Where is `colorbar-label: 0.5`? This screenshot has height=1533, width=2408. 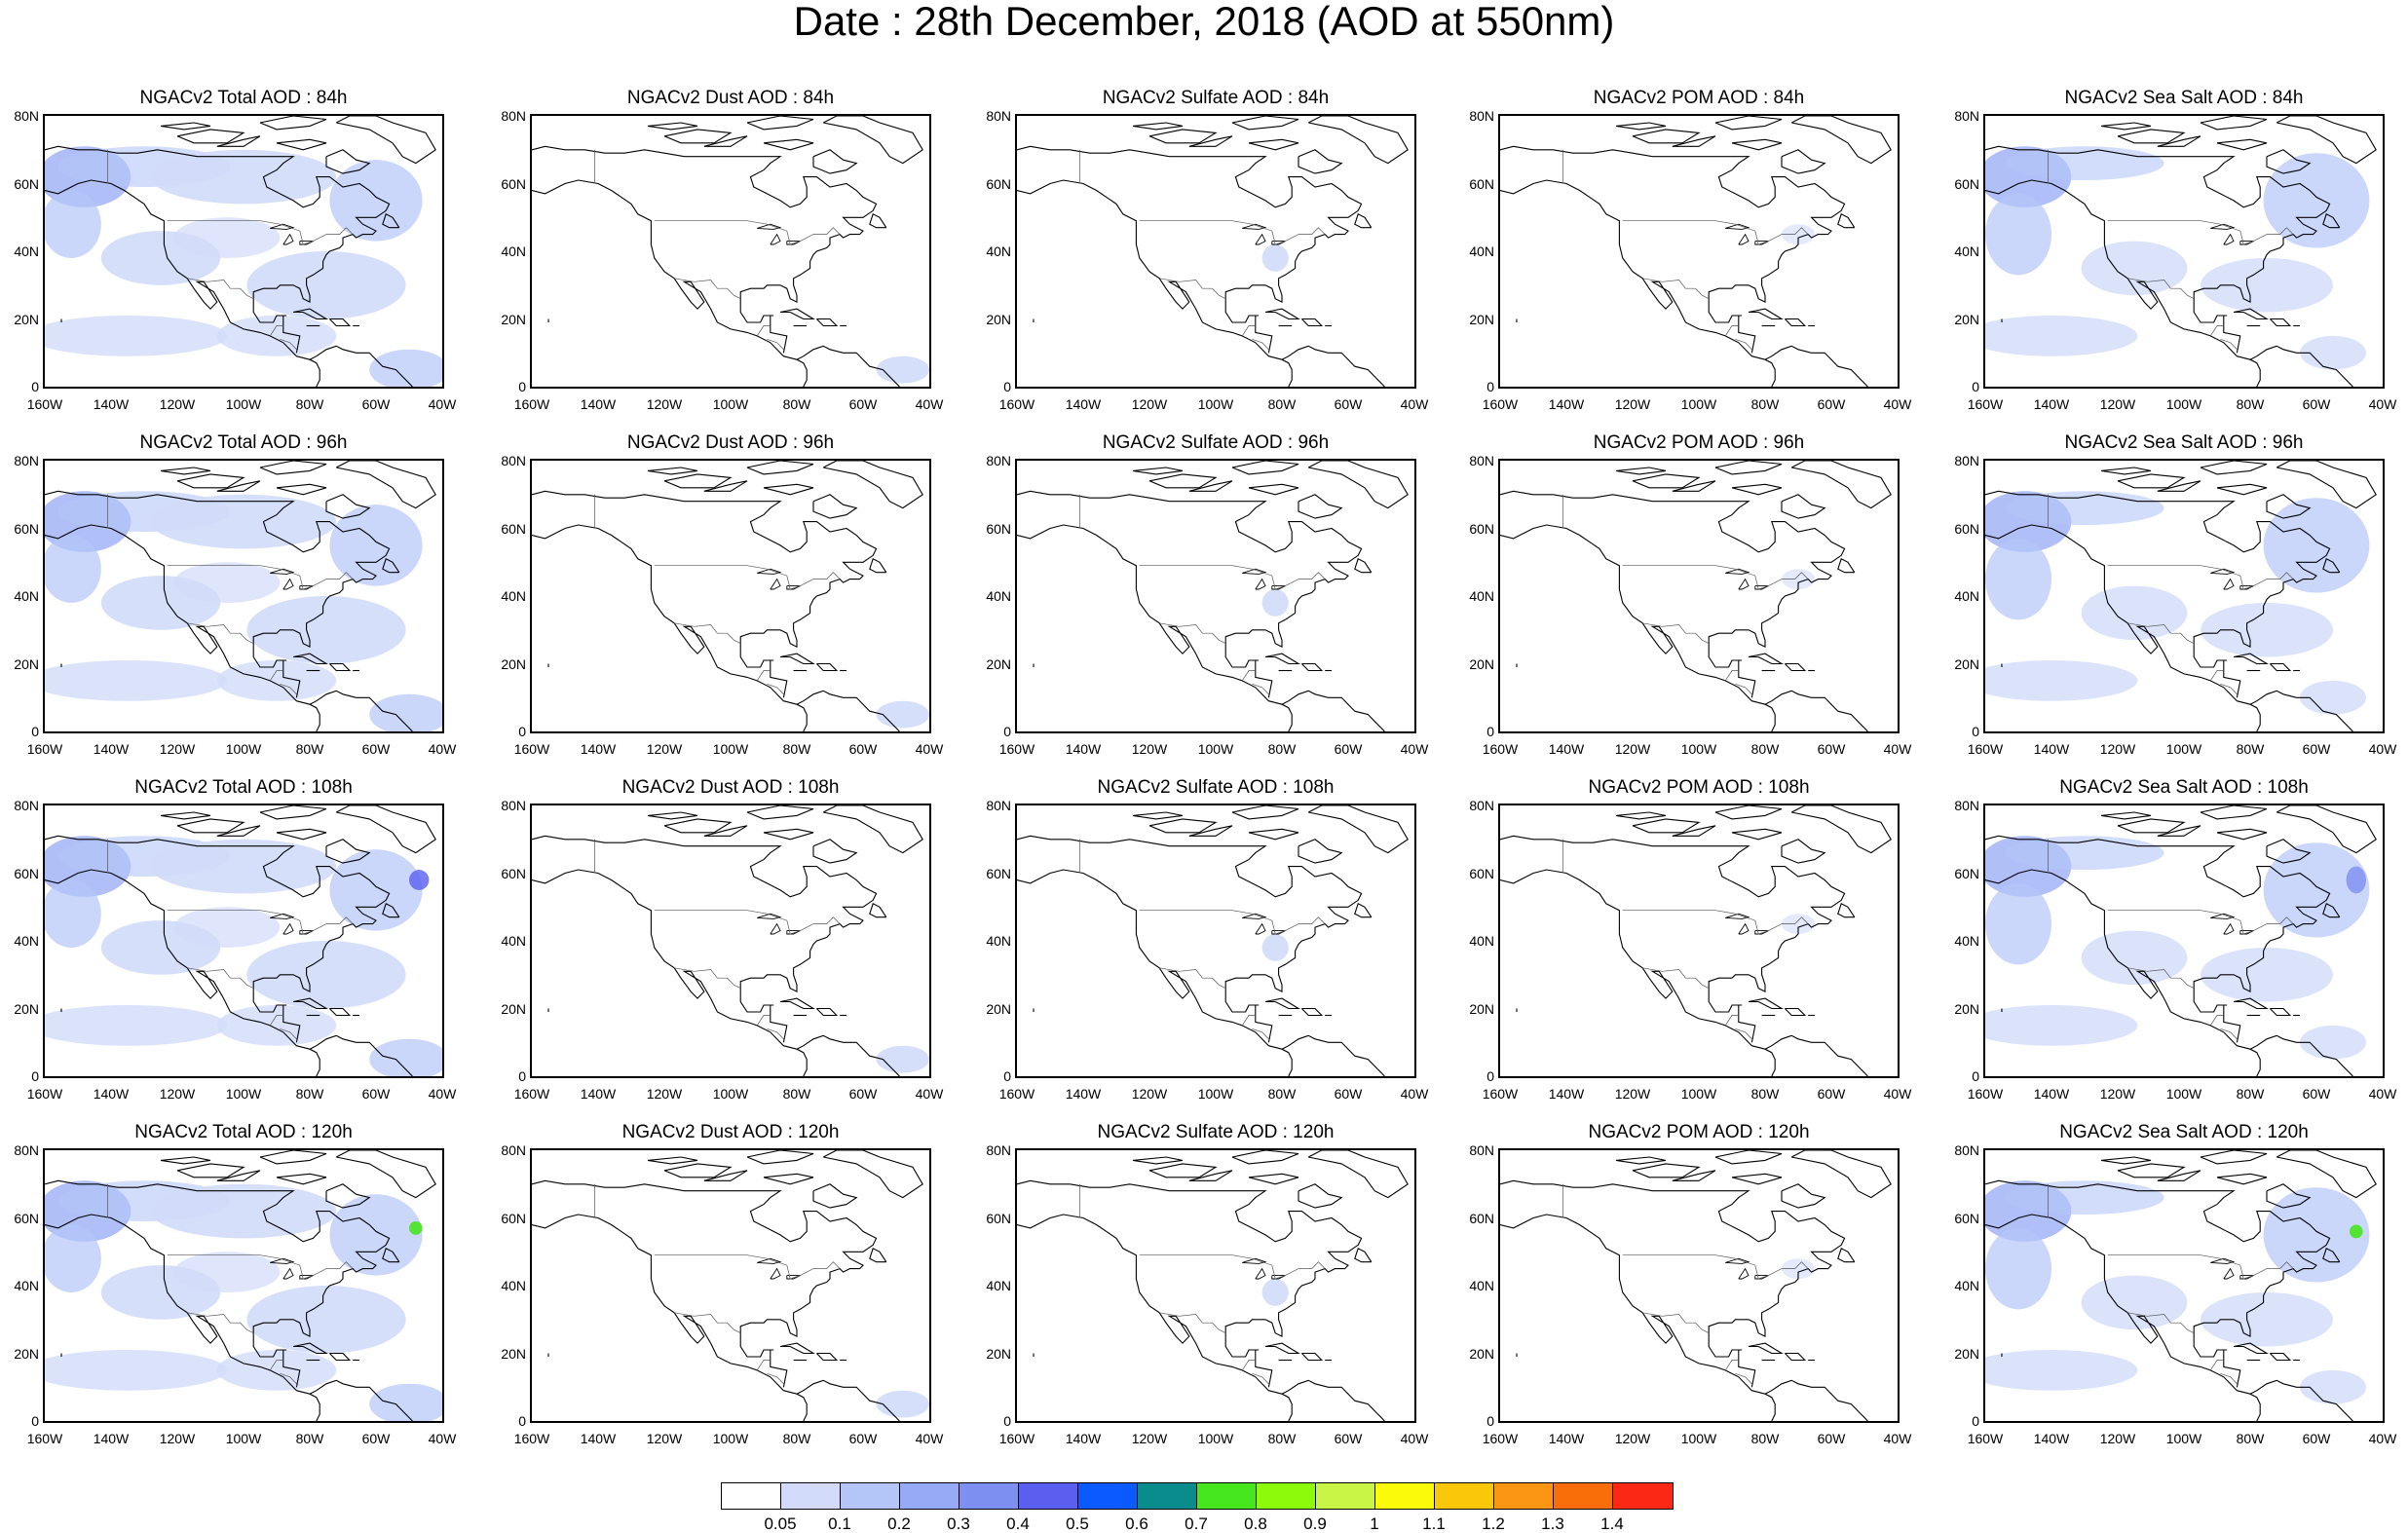
colorbar-label: 0.5 is located at coordinates (1077, 1523).